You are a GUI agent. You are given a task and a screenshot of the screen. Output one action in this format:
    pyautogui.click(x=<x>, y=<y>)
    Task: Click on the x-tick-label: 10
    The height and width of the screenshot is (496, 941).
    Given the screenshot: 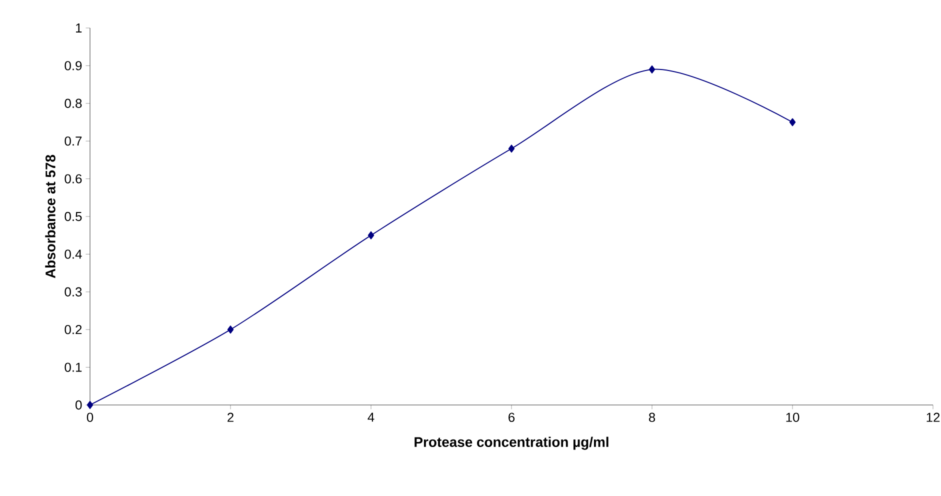 What is the action you would take?
    pyautogui.click(x=793, y=417)
    